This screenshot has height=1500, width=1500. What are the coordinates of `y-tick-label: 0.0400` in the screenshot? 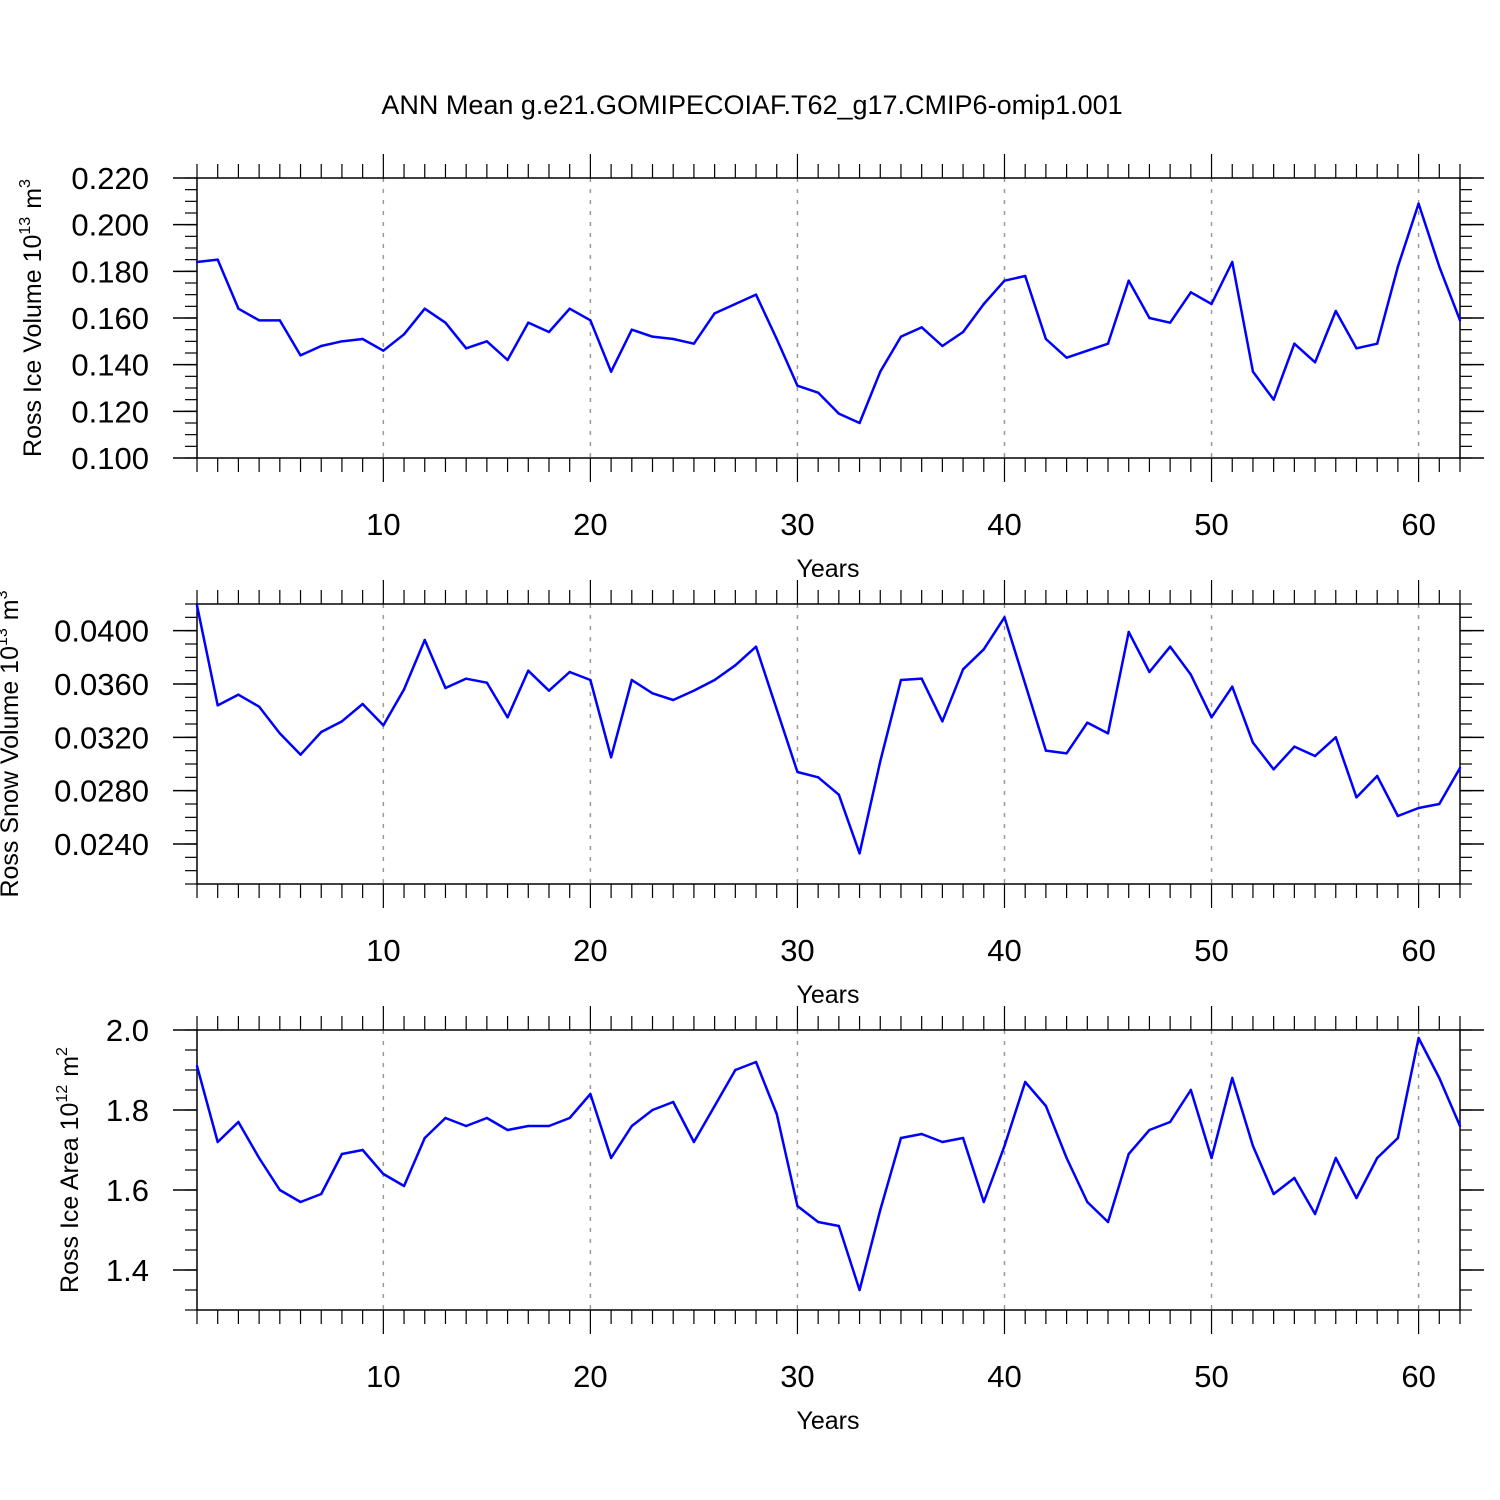 It's located at (101, 631).